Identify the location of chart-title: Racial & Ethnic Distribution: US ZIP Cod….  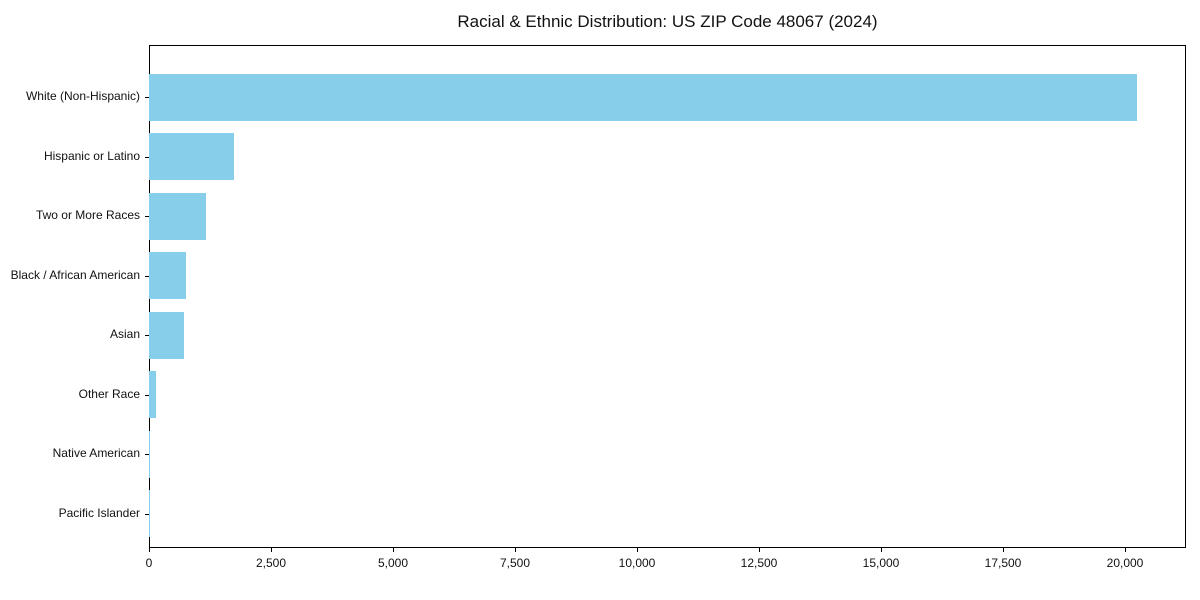
(667, 21).